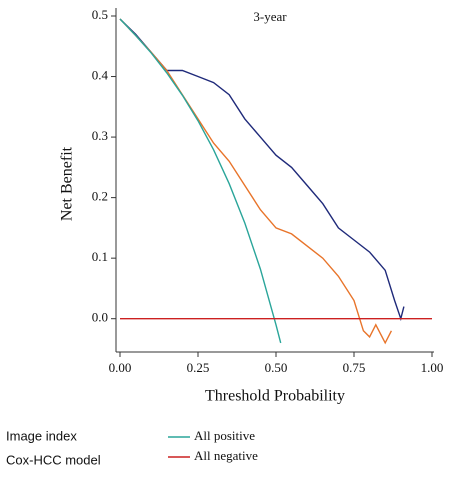 The width and height of the screenshot is (474, 479). Describe the element at coordinates (270, 16) in the screenshot. I see `chart-title: 3-year` at that location.